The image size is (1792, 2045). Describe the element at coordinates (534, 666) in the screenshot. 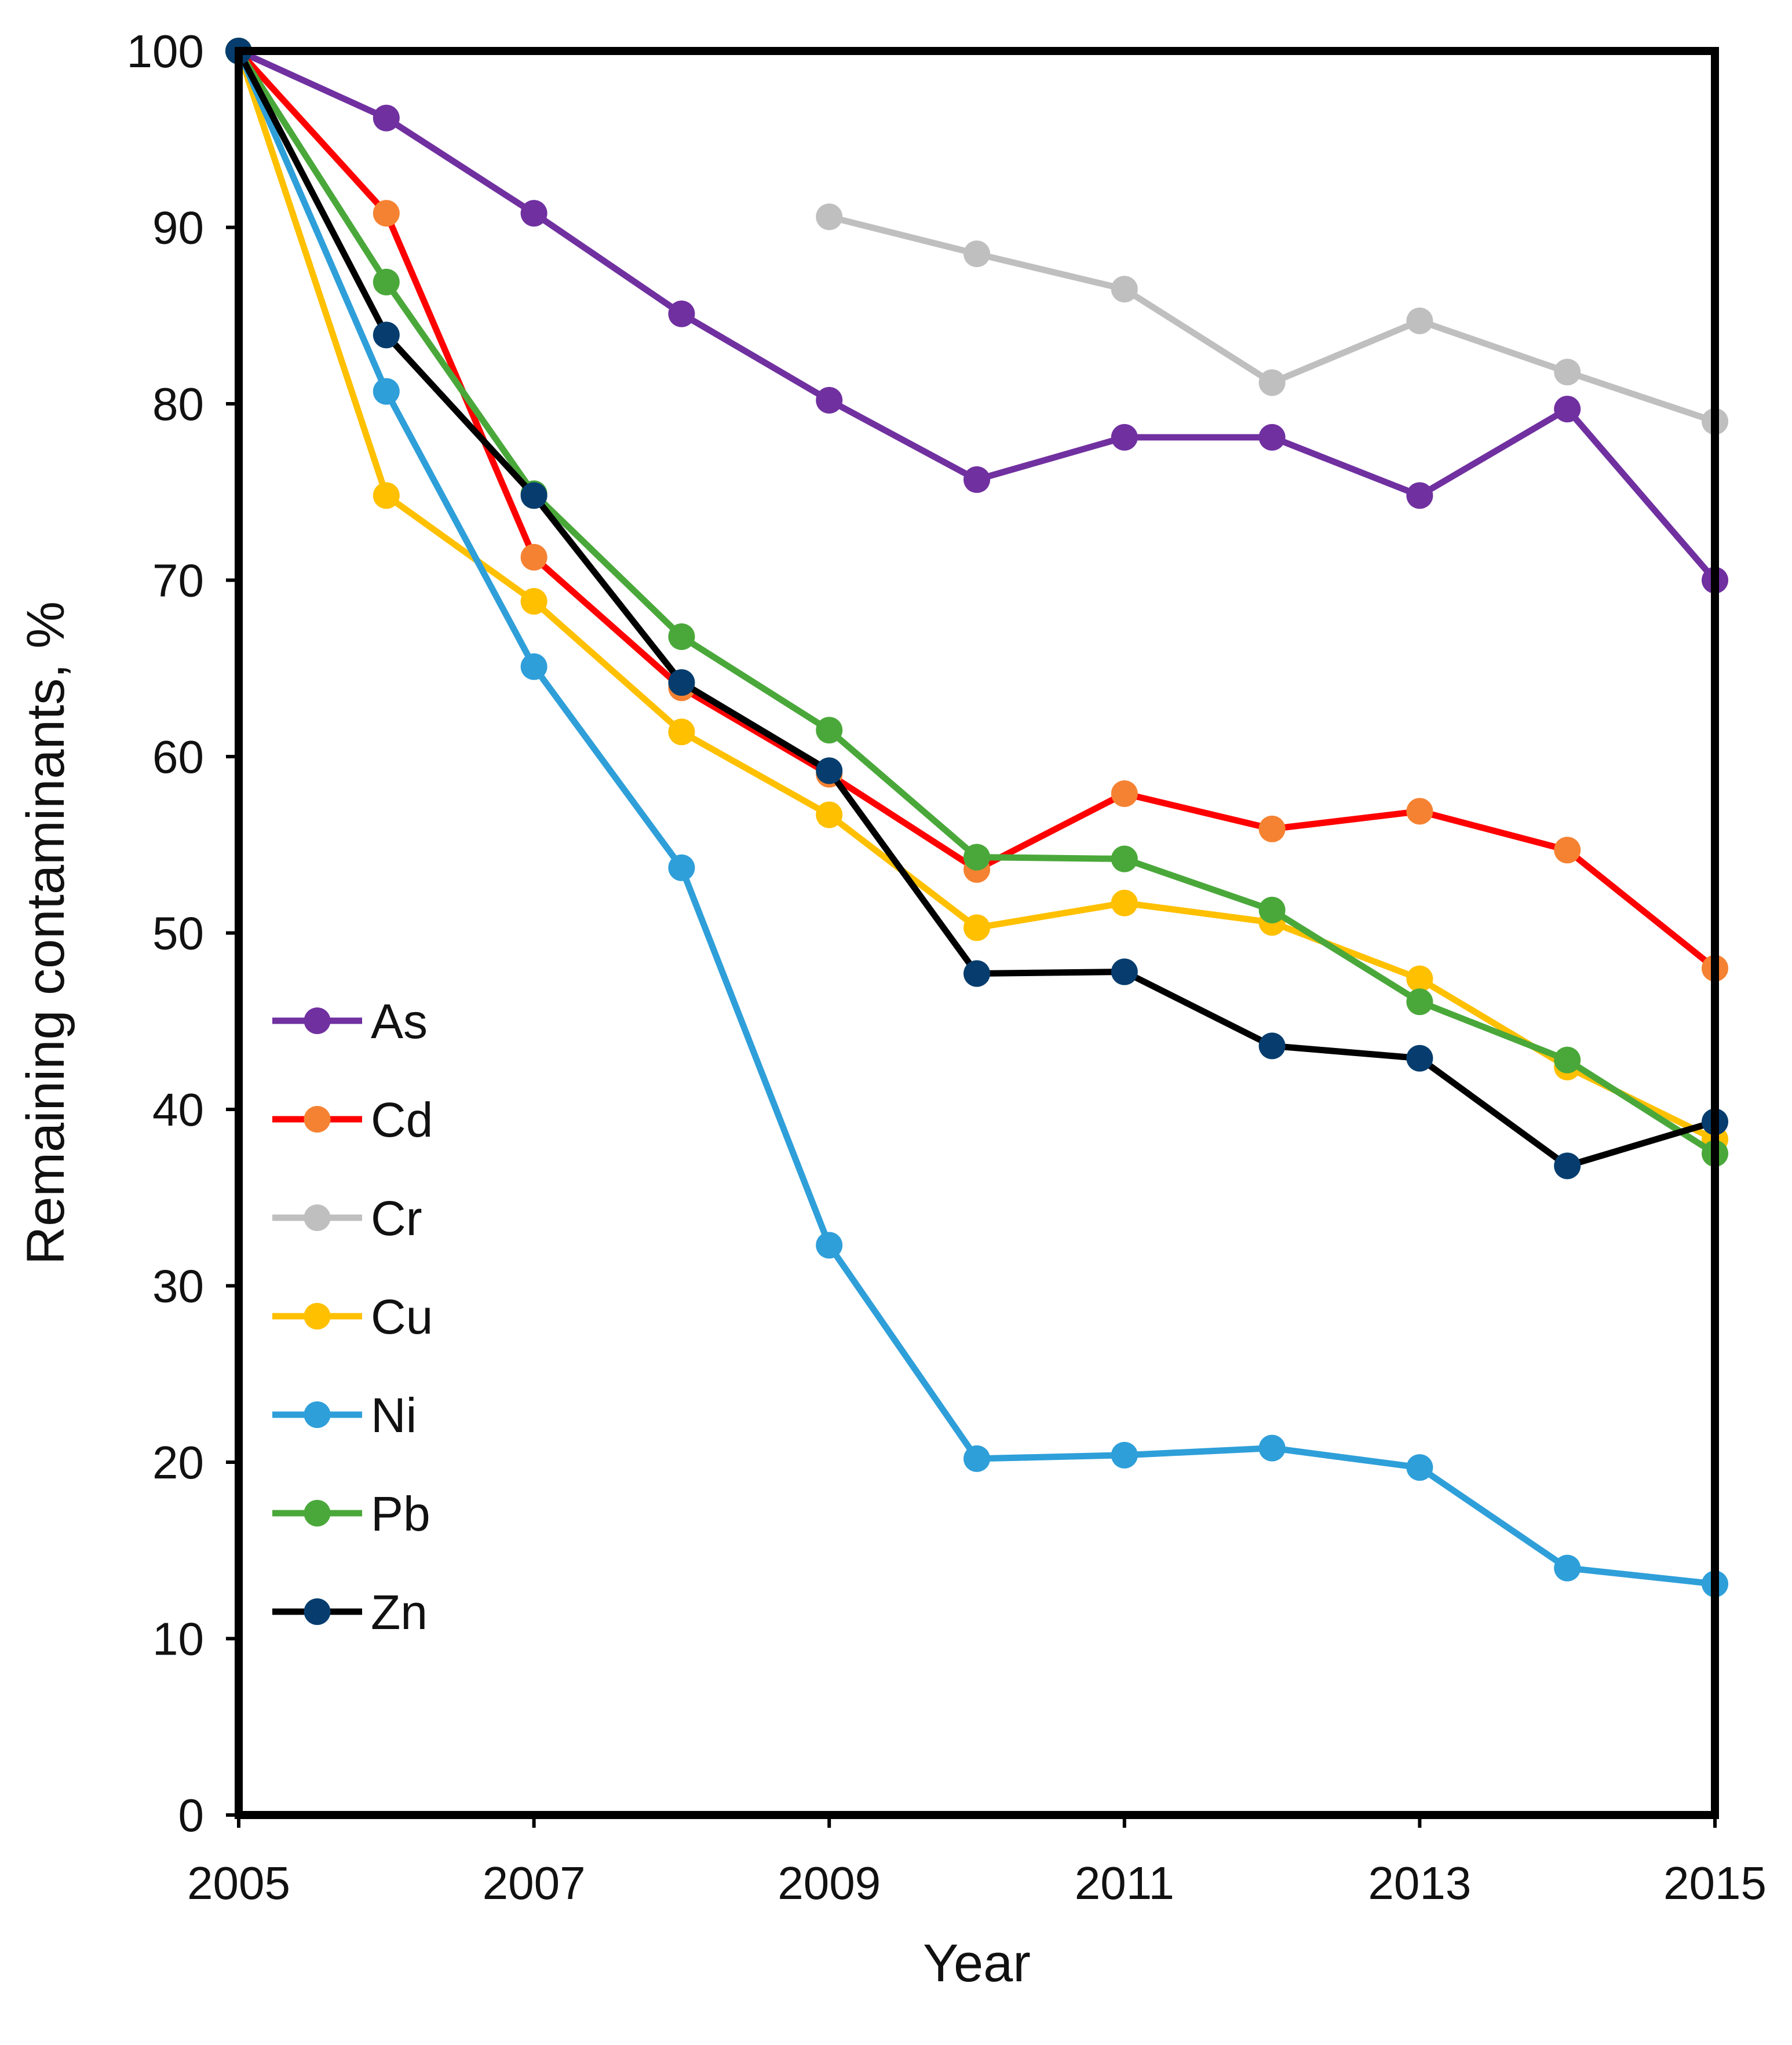

I see `data-point-ni-2007` at that location.